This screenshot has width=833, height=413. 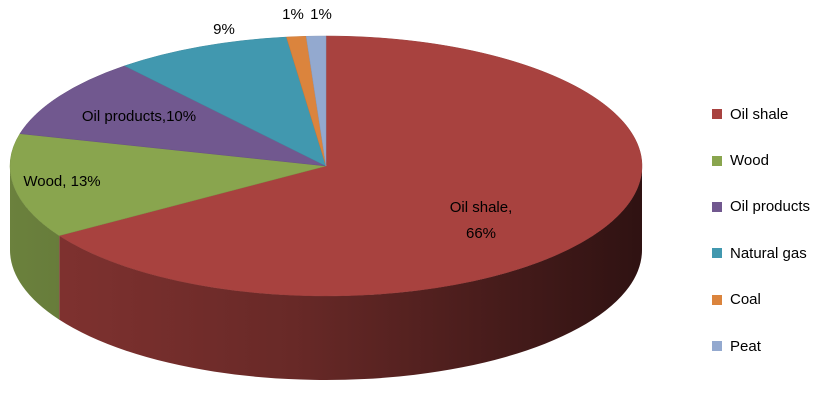 I want to click on legend-label: Wood, so click(x=749, y=161).